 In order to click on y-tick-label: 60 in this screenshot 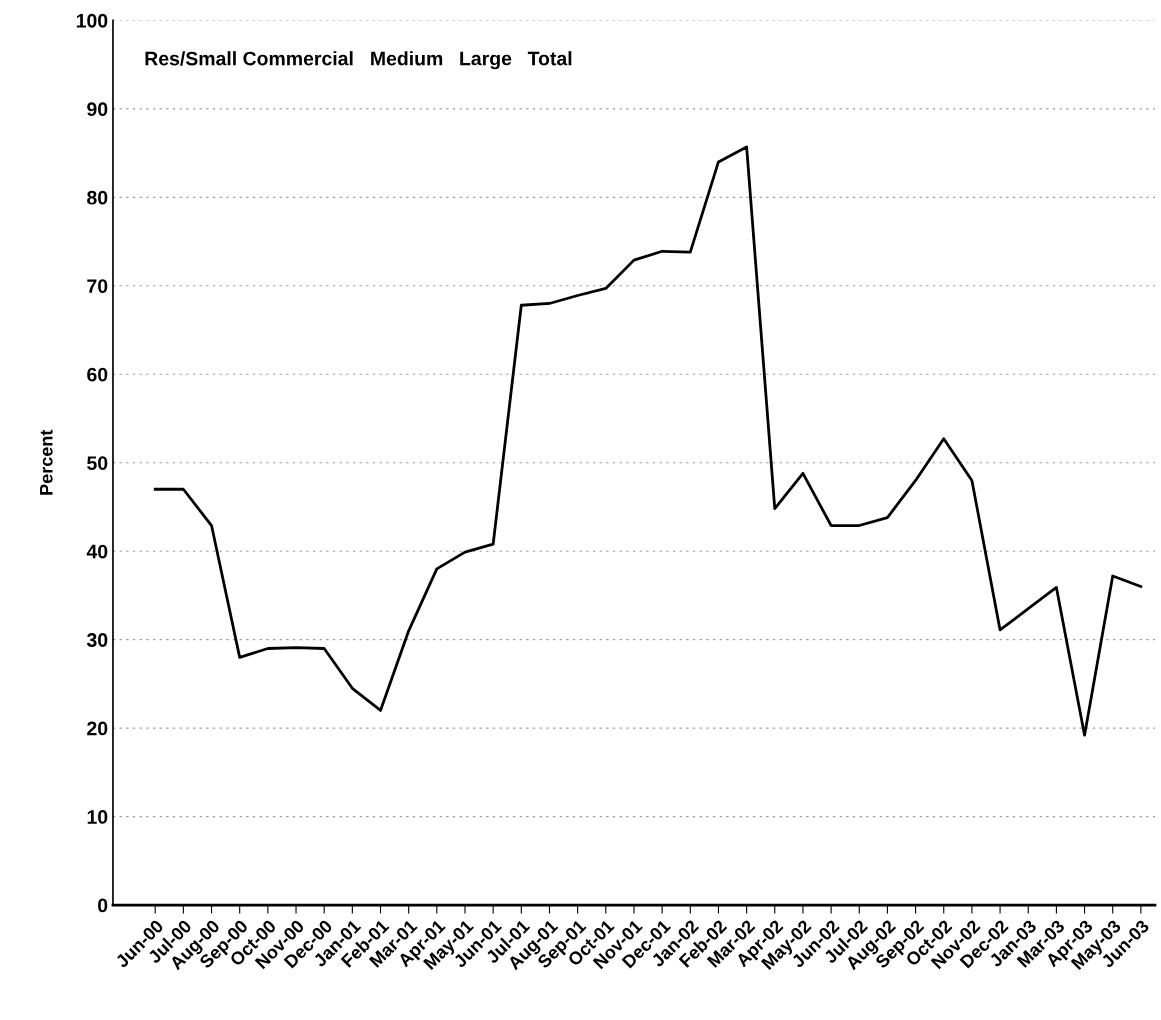, I will do `click(97, 374)`.